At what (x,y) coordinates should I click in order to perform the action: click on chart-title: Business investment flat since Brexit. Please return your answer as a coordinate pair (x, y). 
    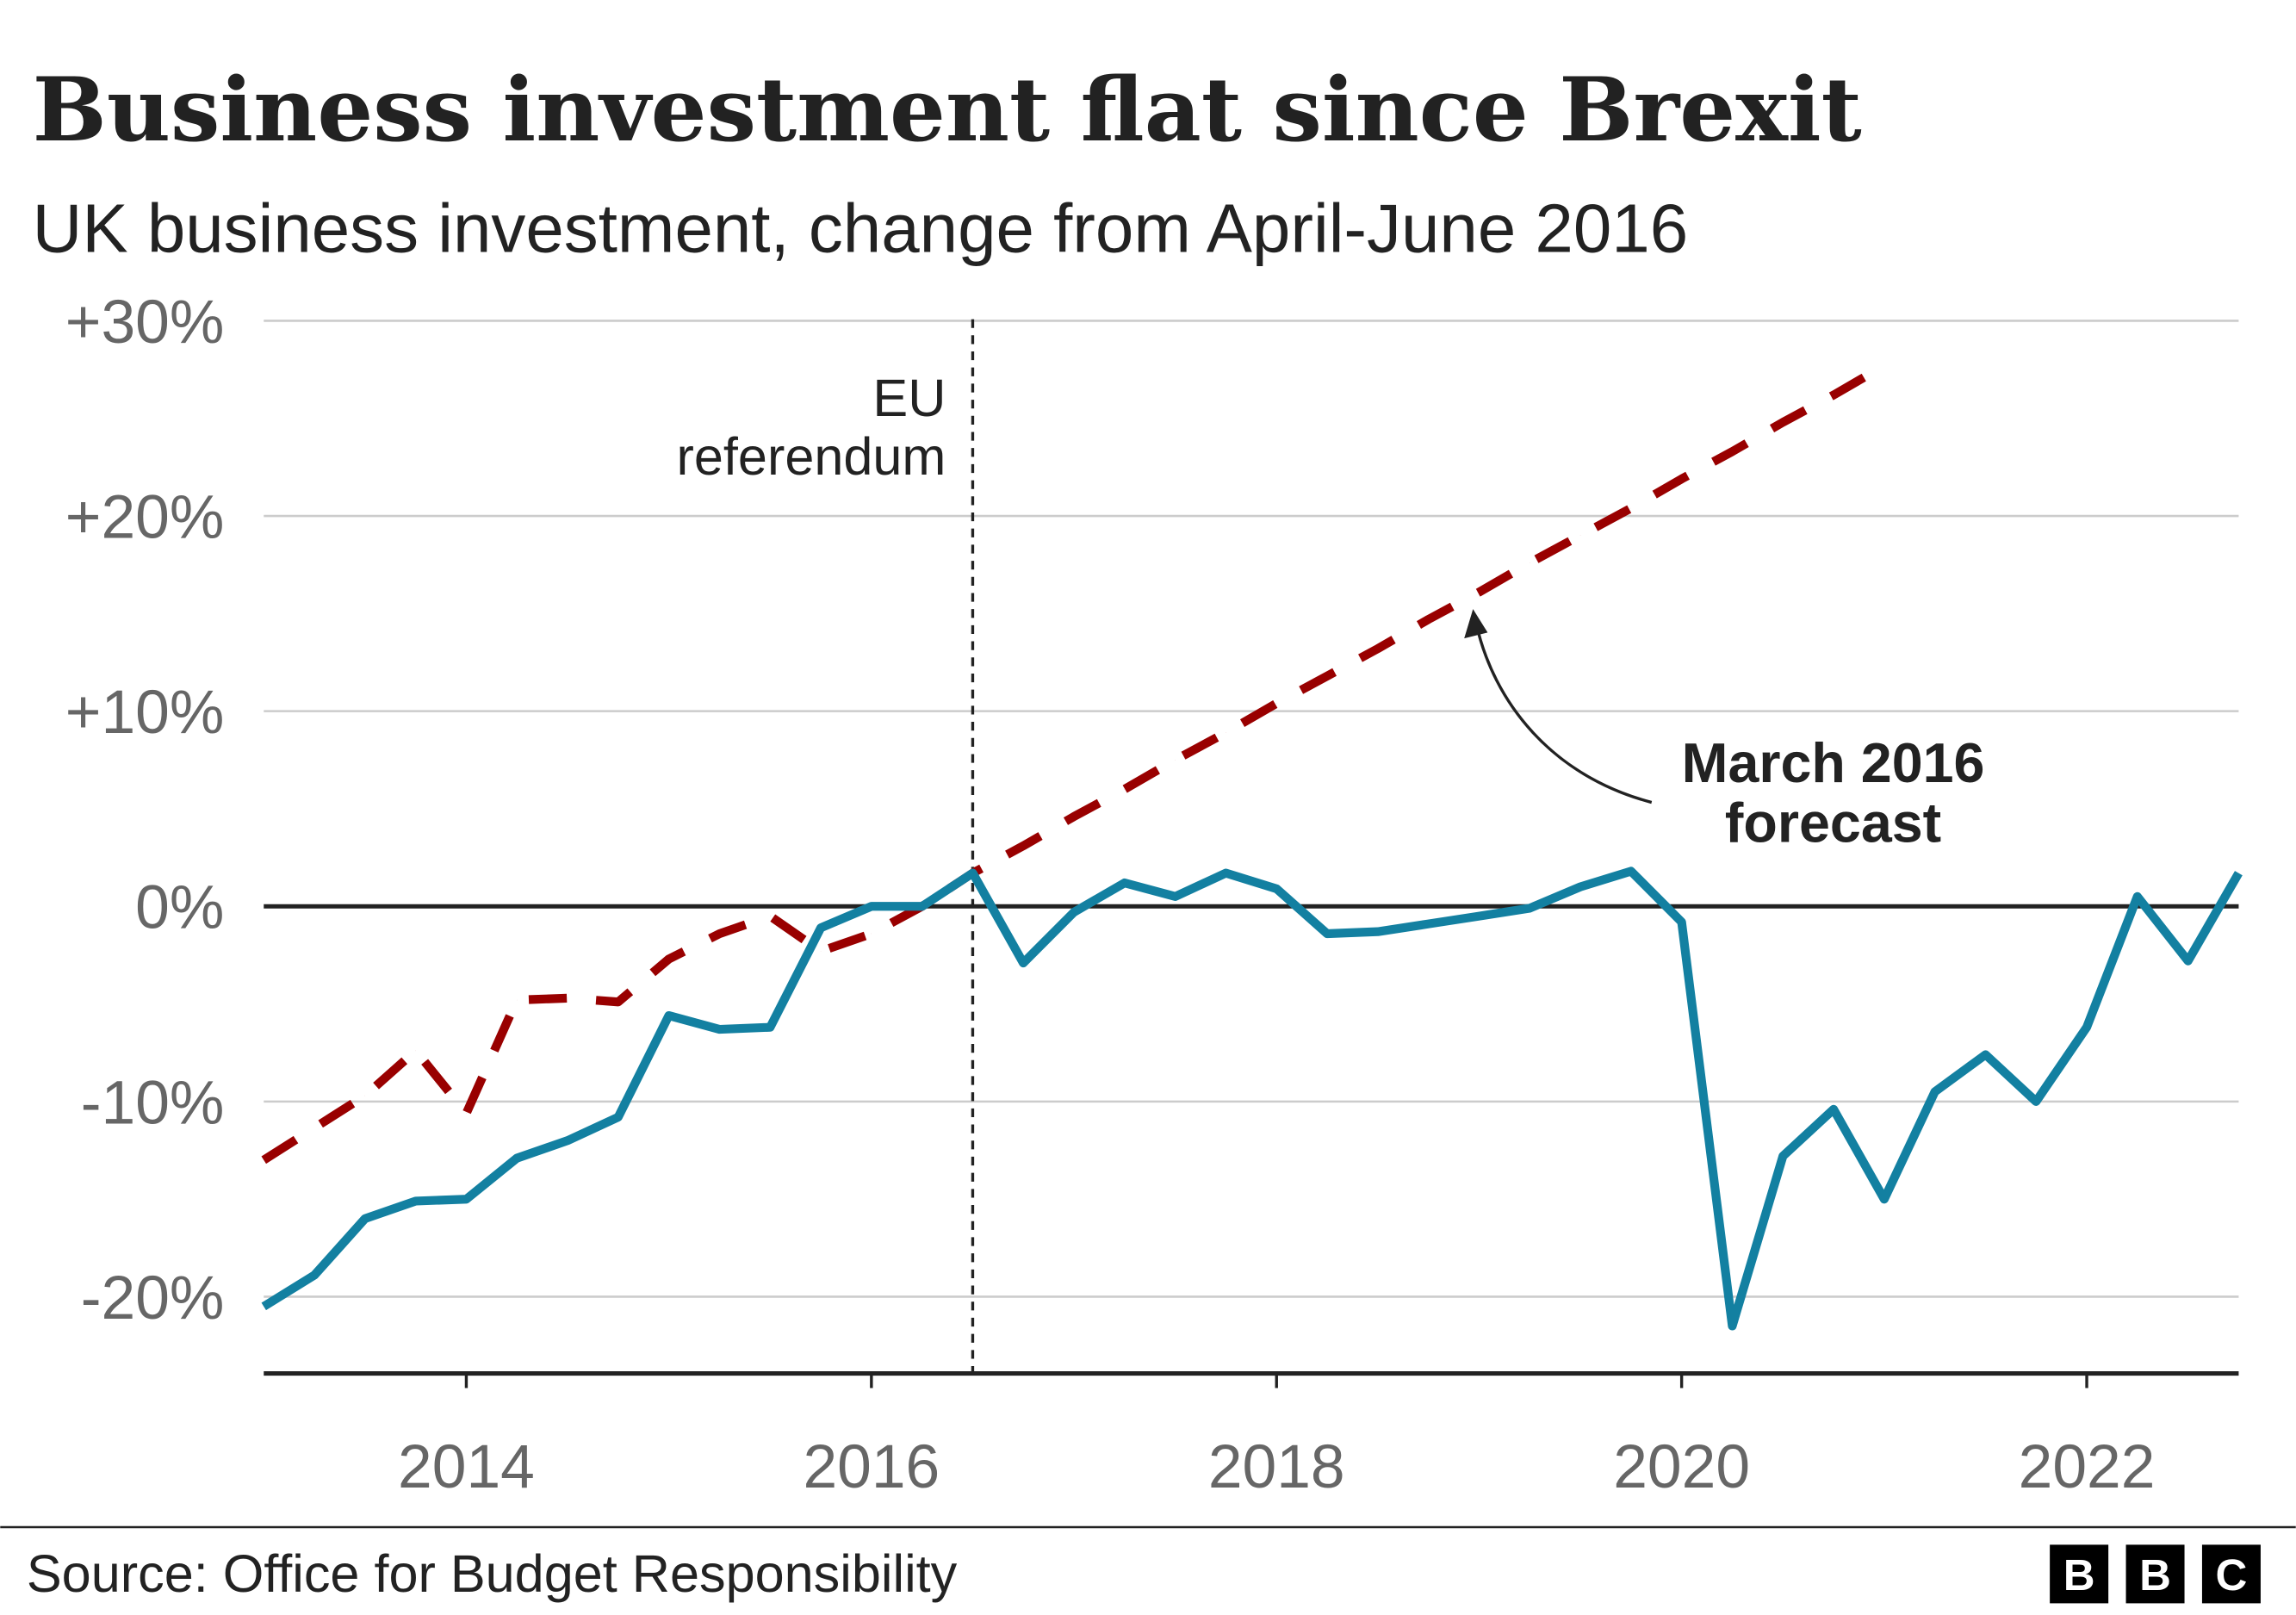
    Looking at the image, I should click on (947, 111).